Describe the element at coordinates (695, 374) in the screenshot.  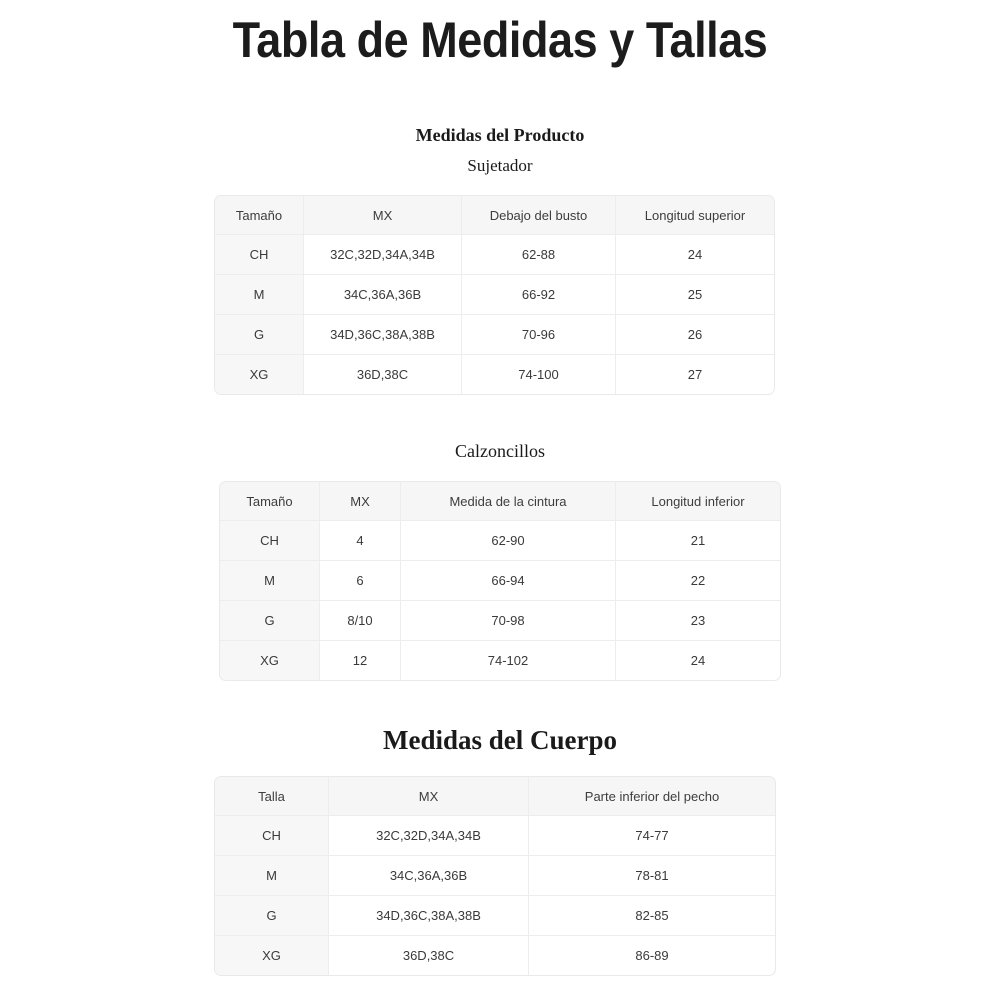
I see `cell-top-length: 27` at that location.